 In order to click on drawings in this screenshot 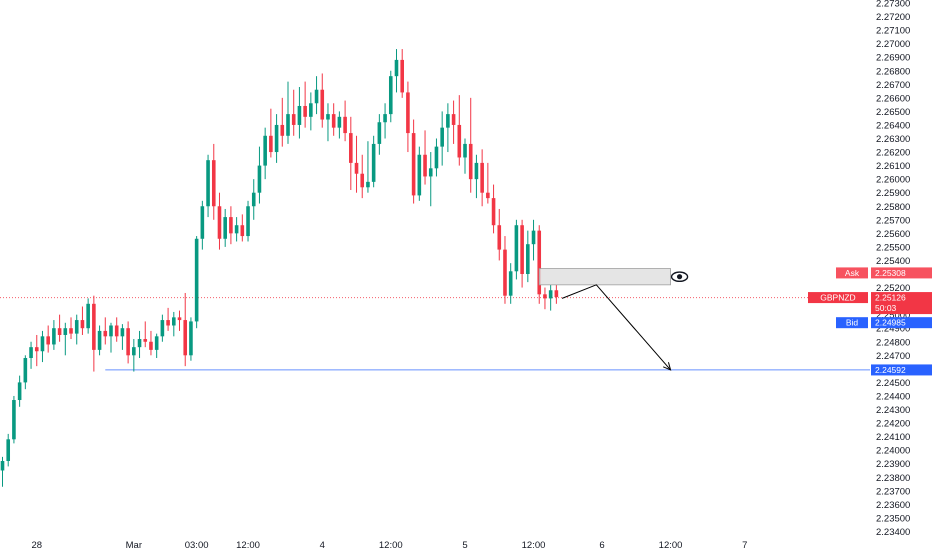, I will do `click(613, 319)`.